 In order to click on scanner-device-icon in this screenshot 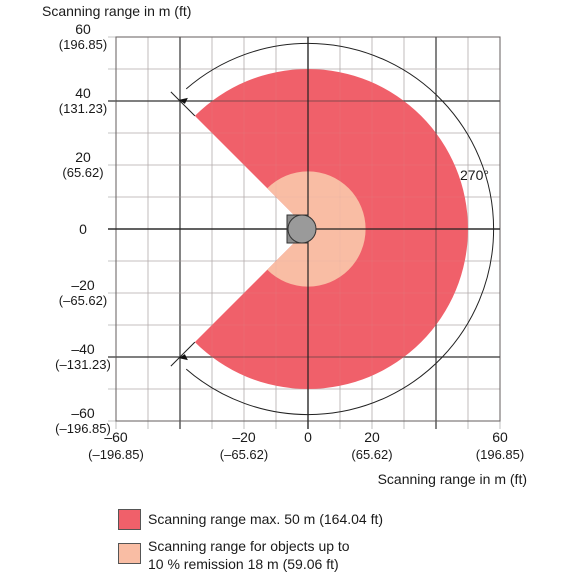, I will do `click(301, 229)`.